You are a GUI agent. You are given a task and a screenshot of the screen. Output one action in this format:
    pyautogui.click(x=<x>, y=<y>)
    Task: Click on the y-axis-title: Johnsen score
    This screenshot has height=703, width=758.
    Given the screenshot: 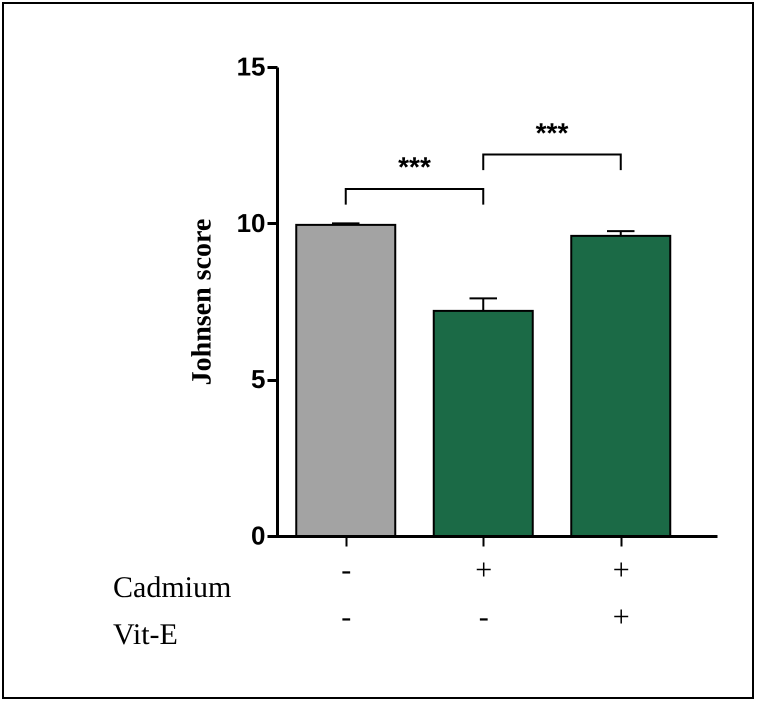 What is the action you would take?
    pyautogui.click(x=202, y=302)
    